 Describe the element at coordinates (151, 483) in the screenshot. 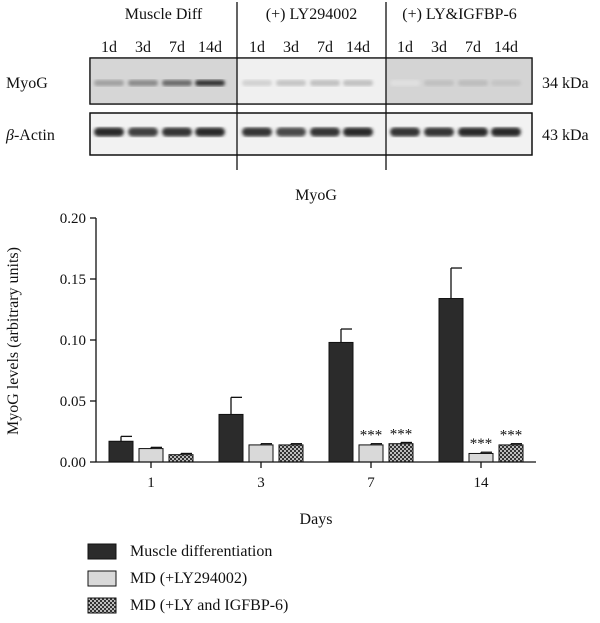

I see `x-tick-label: 1` at that location.